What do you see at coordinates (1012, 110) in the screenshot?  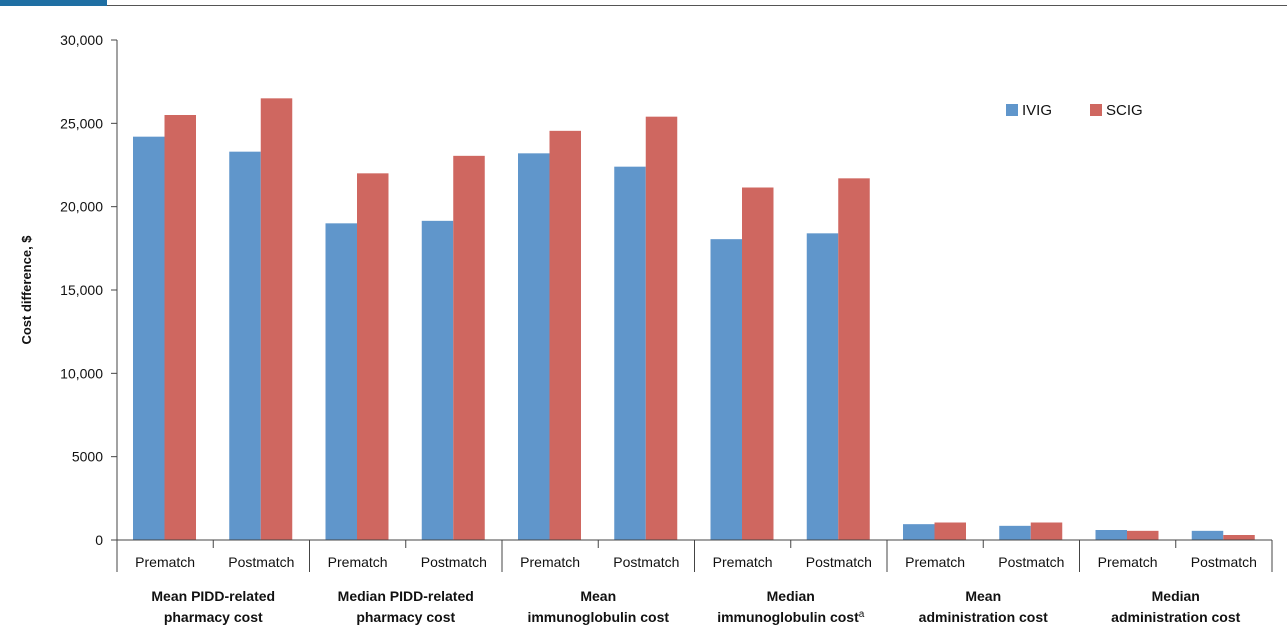 I see `legend-swatch-ivig` at bounding box center [1012, 110].